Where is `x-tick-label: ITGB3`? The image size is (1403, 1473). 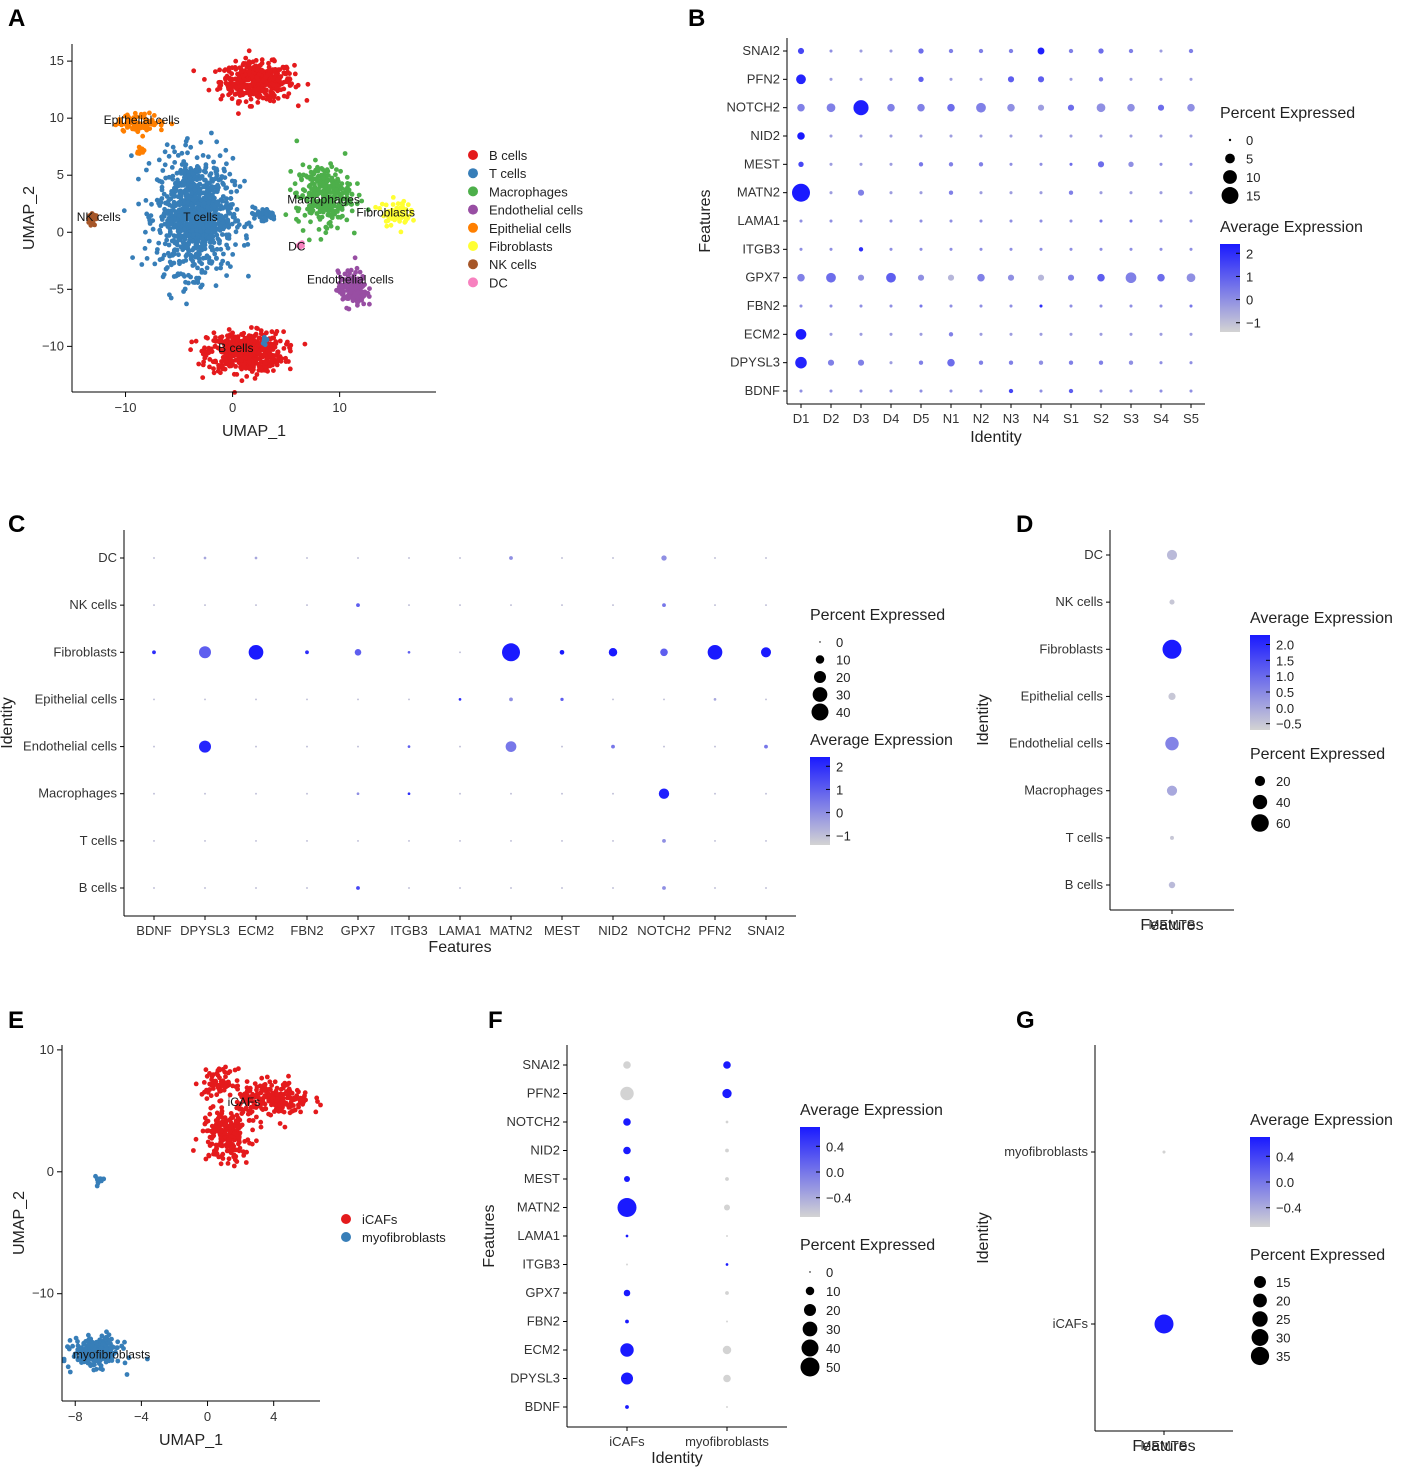
x-tick-label: ITGB3 is located at coordinates (409, 930).